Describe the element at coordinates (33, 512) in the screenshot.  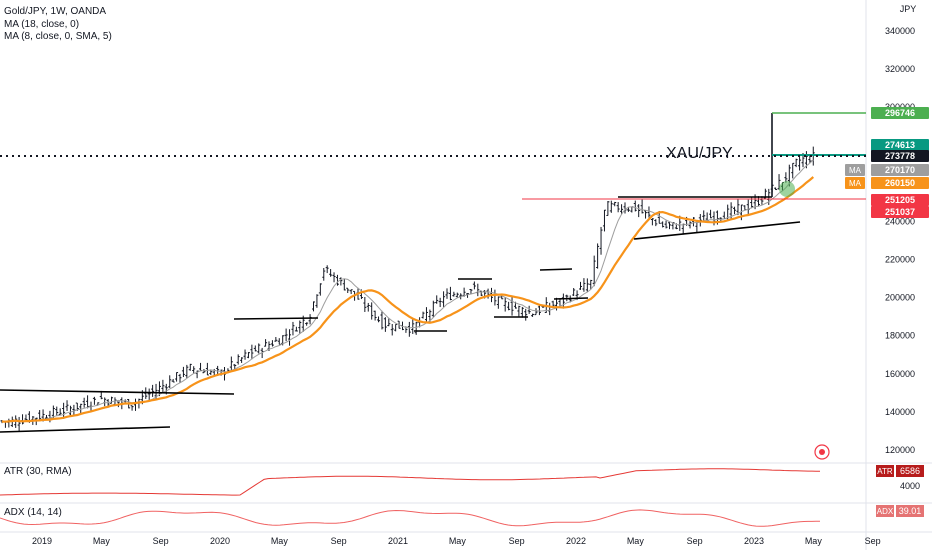
I see `adx-legend: ADX (14, 14)` at that location.